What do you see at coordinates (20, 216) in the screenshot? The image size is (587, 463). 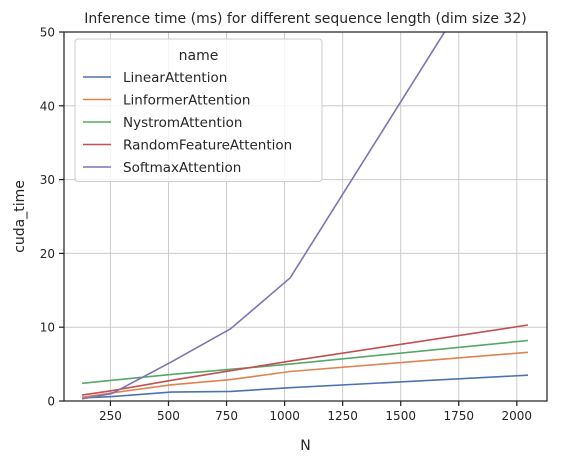 I see `y-axis-label: cuda_time` at bounding box center [20, 216].